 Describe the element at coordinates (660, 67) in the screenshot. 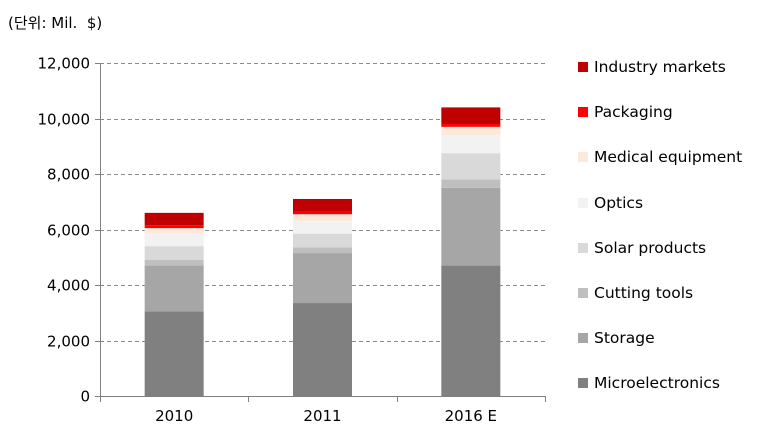

I see `legend-label: Industry markets` at that location.